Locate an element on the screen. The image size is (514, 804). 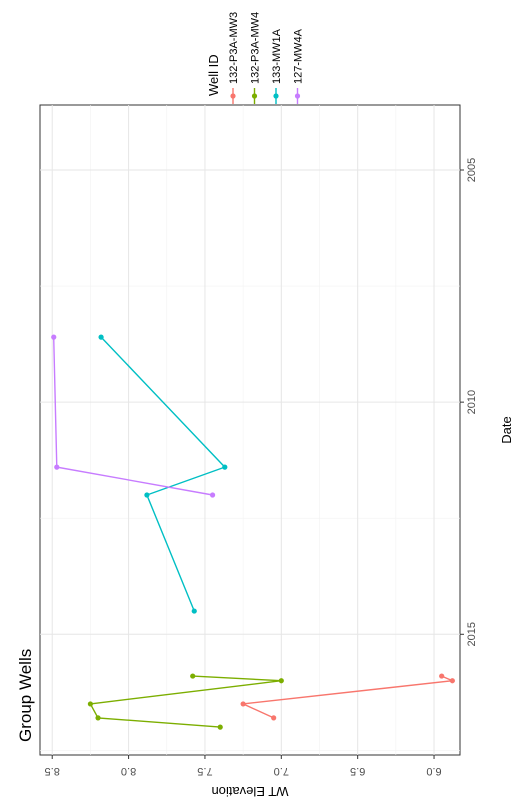
y-axis-title: WT Elevation is located at coordinates (249, 791).